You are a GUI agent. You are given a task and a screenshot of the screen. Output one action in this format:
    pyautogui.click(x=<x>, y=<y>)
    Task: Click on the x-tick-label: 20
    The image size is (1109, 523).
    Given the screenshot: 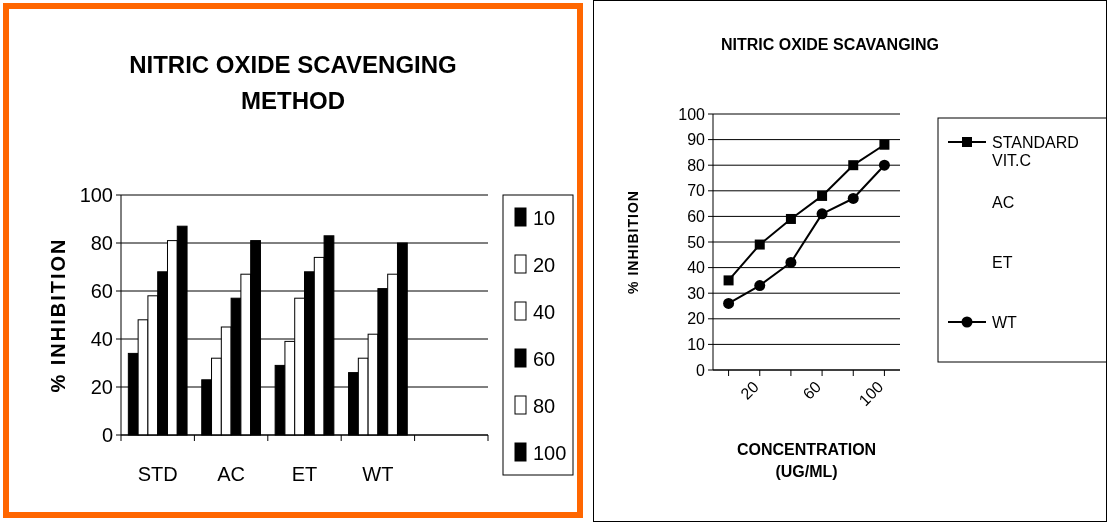 What is the action you would take?
    pyautogui.click(x=749, y=390)
    